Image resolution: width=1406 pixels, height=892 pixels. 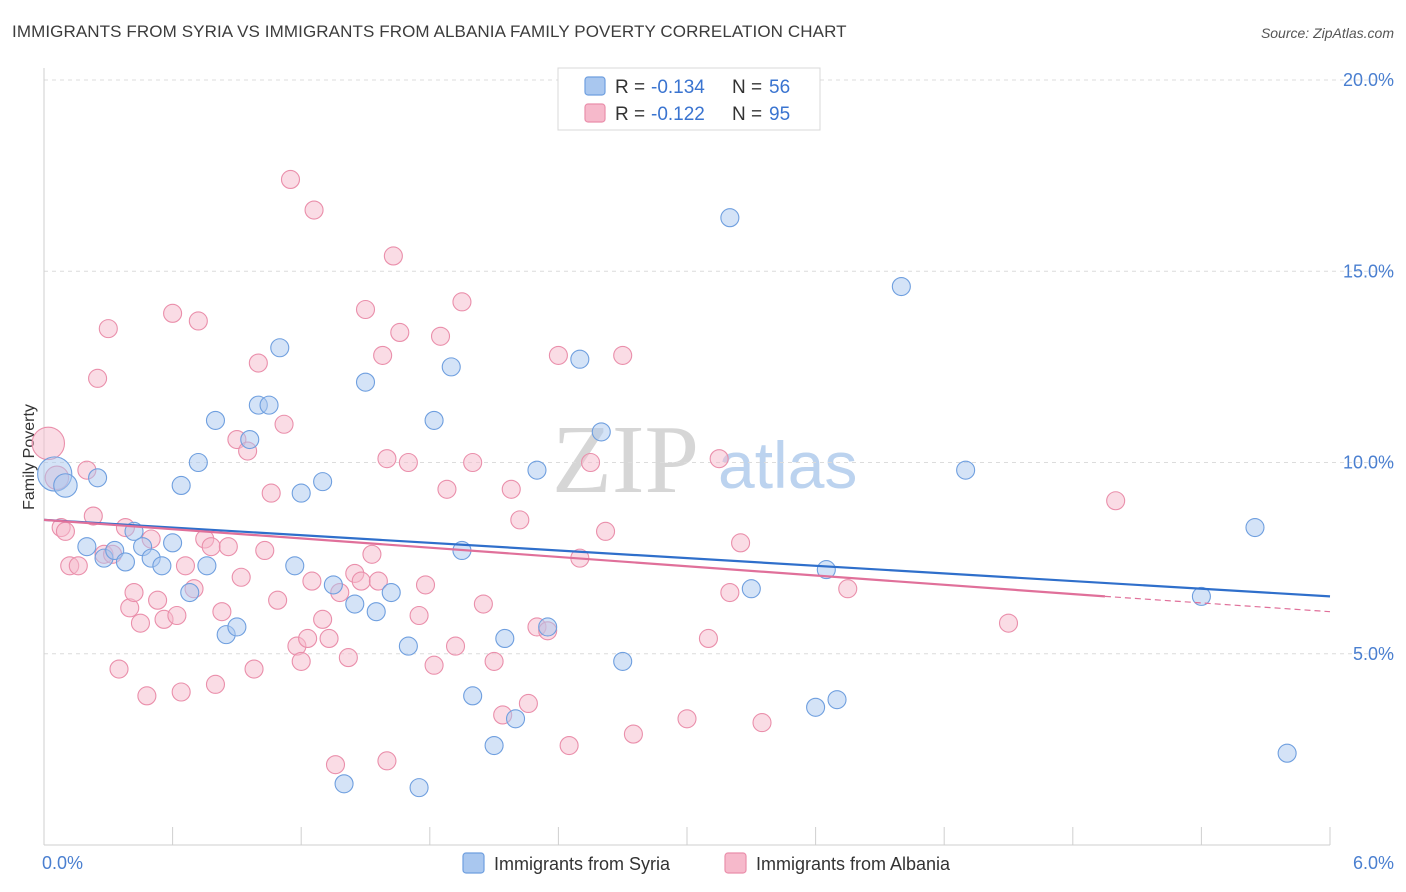 What do you see at coordinates (574, 558) in the screenshot?
I see `trend-line-albania` at bounding box center [574, 558].